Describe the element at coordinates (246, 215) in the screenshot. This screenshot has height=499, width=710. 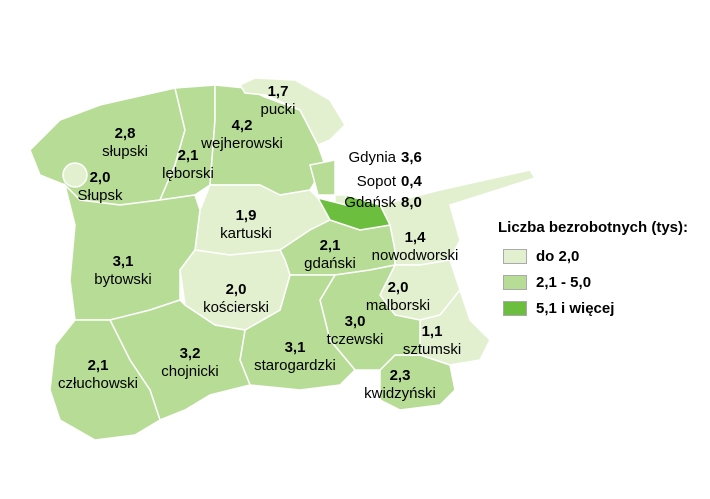
I see `value-label: 1,9` at that location.